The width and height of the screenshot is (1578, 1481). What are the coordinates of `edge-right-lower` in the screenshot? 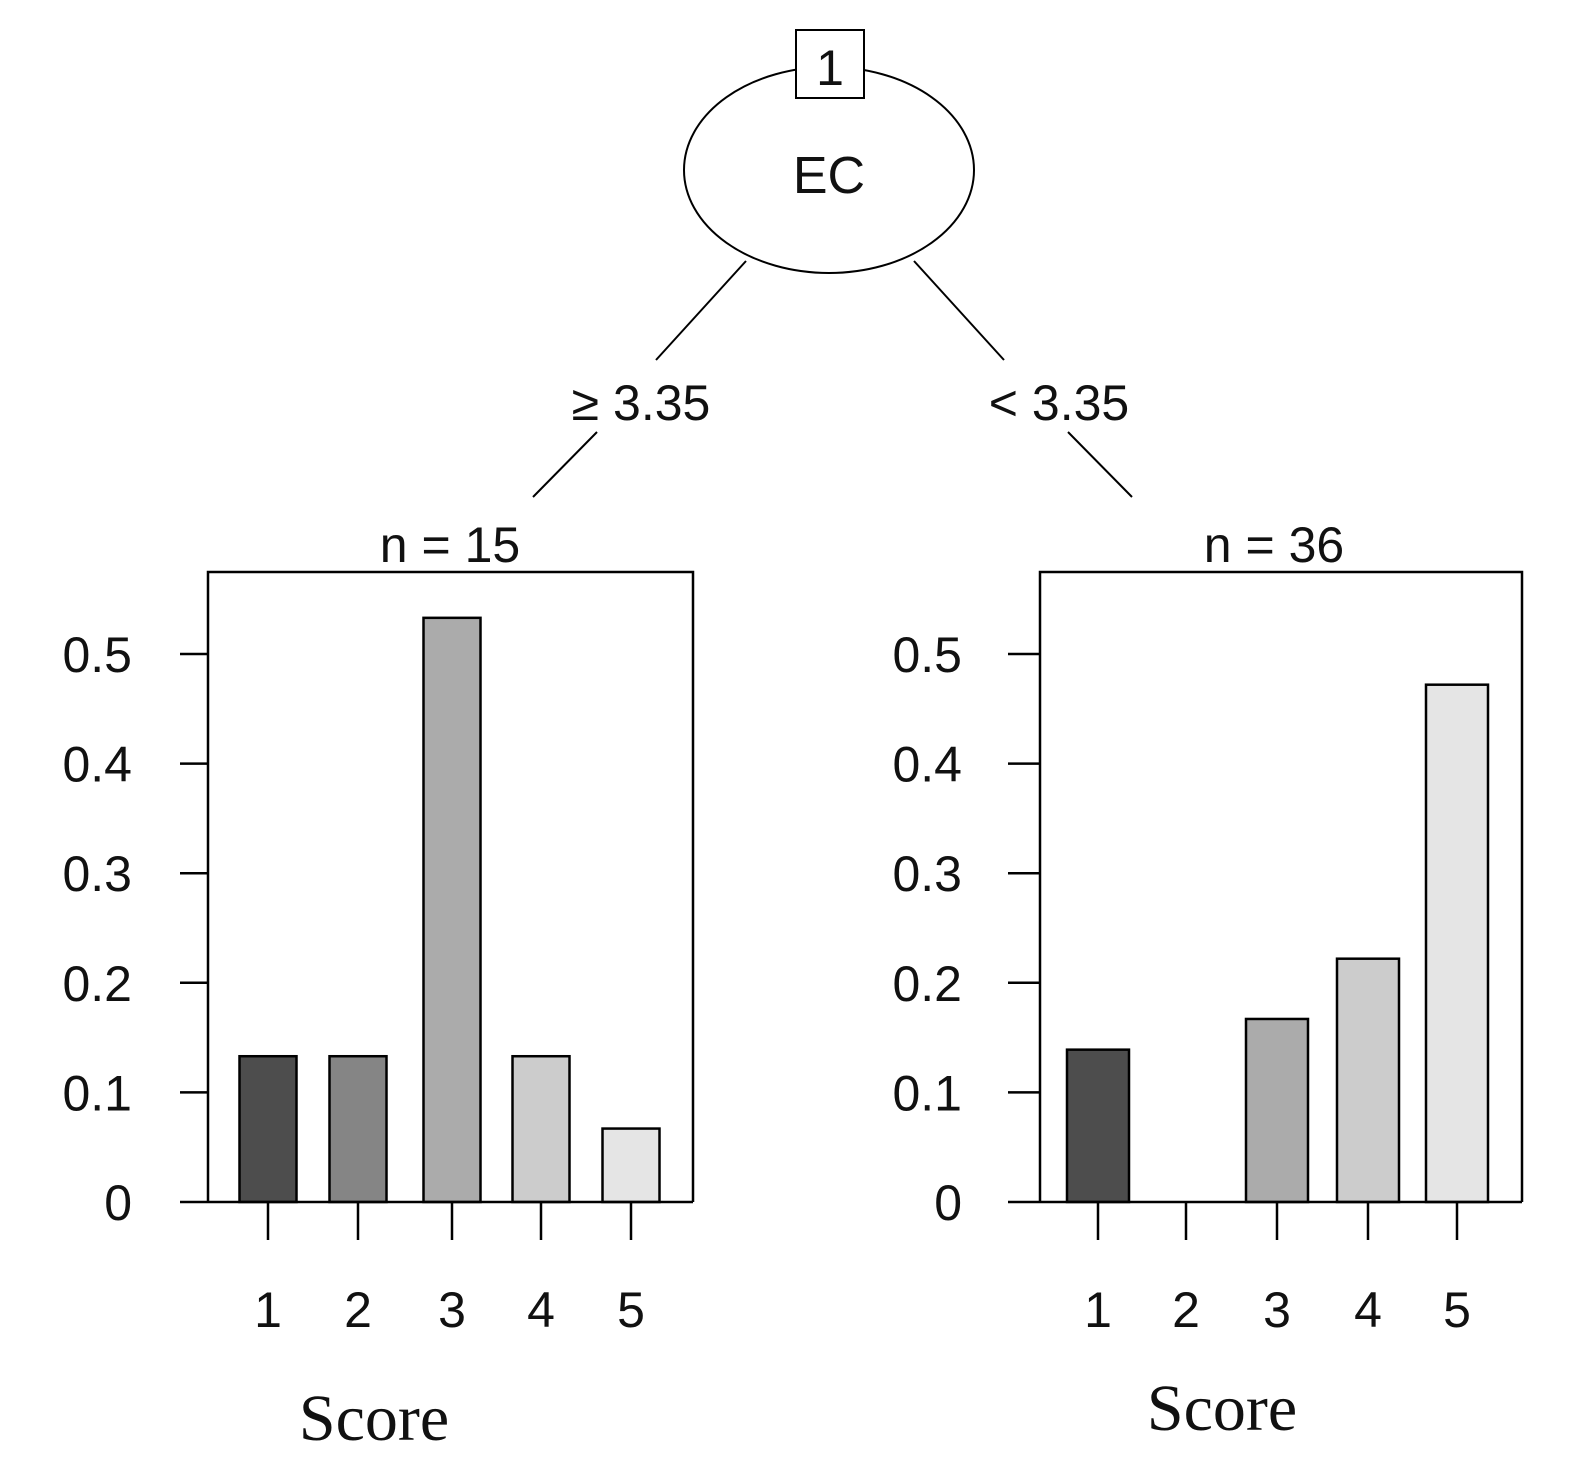 It's located at (1100, 464).